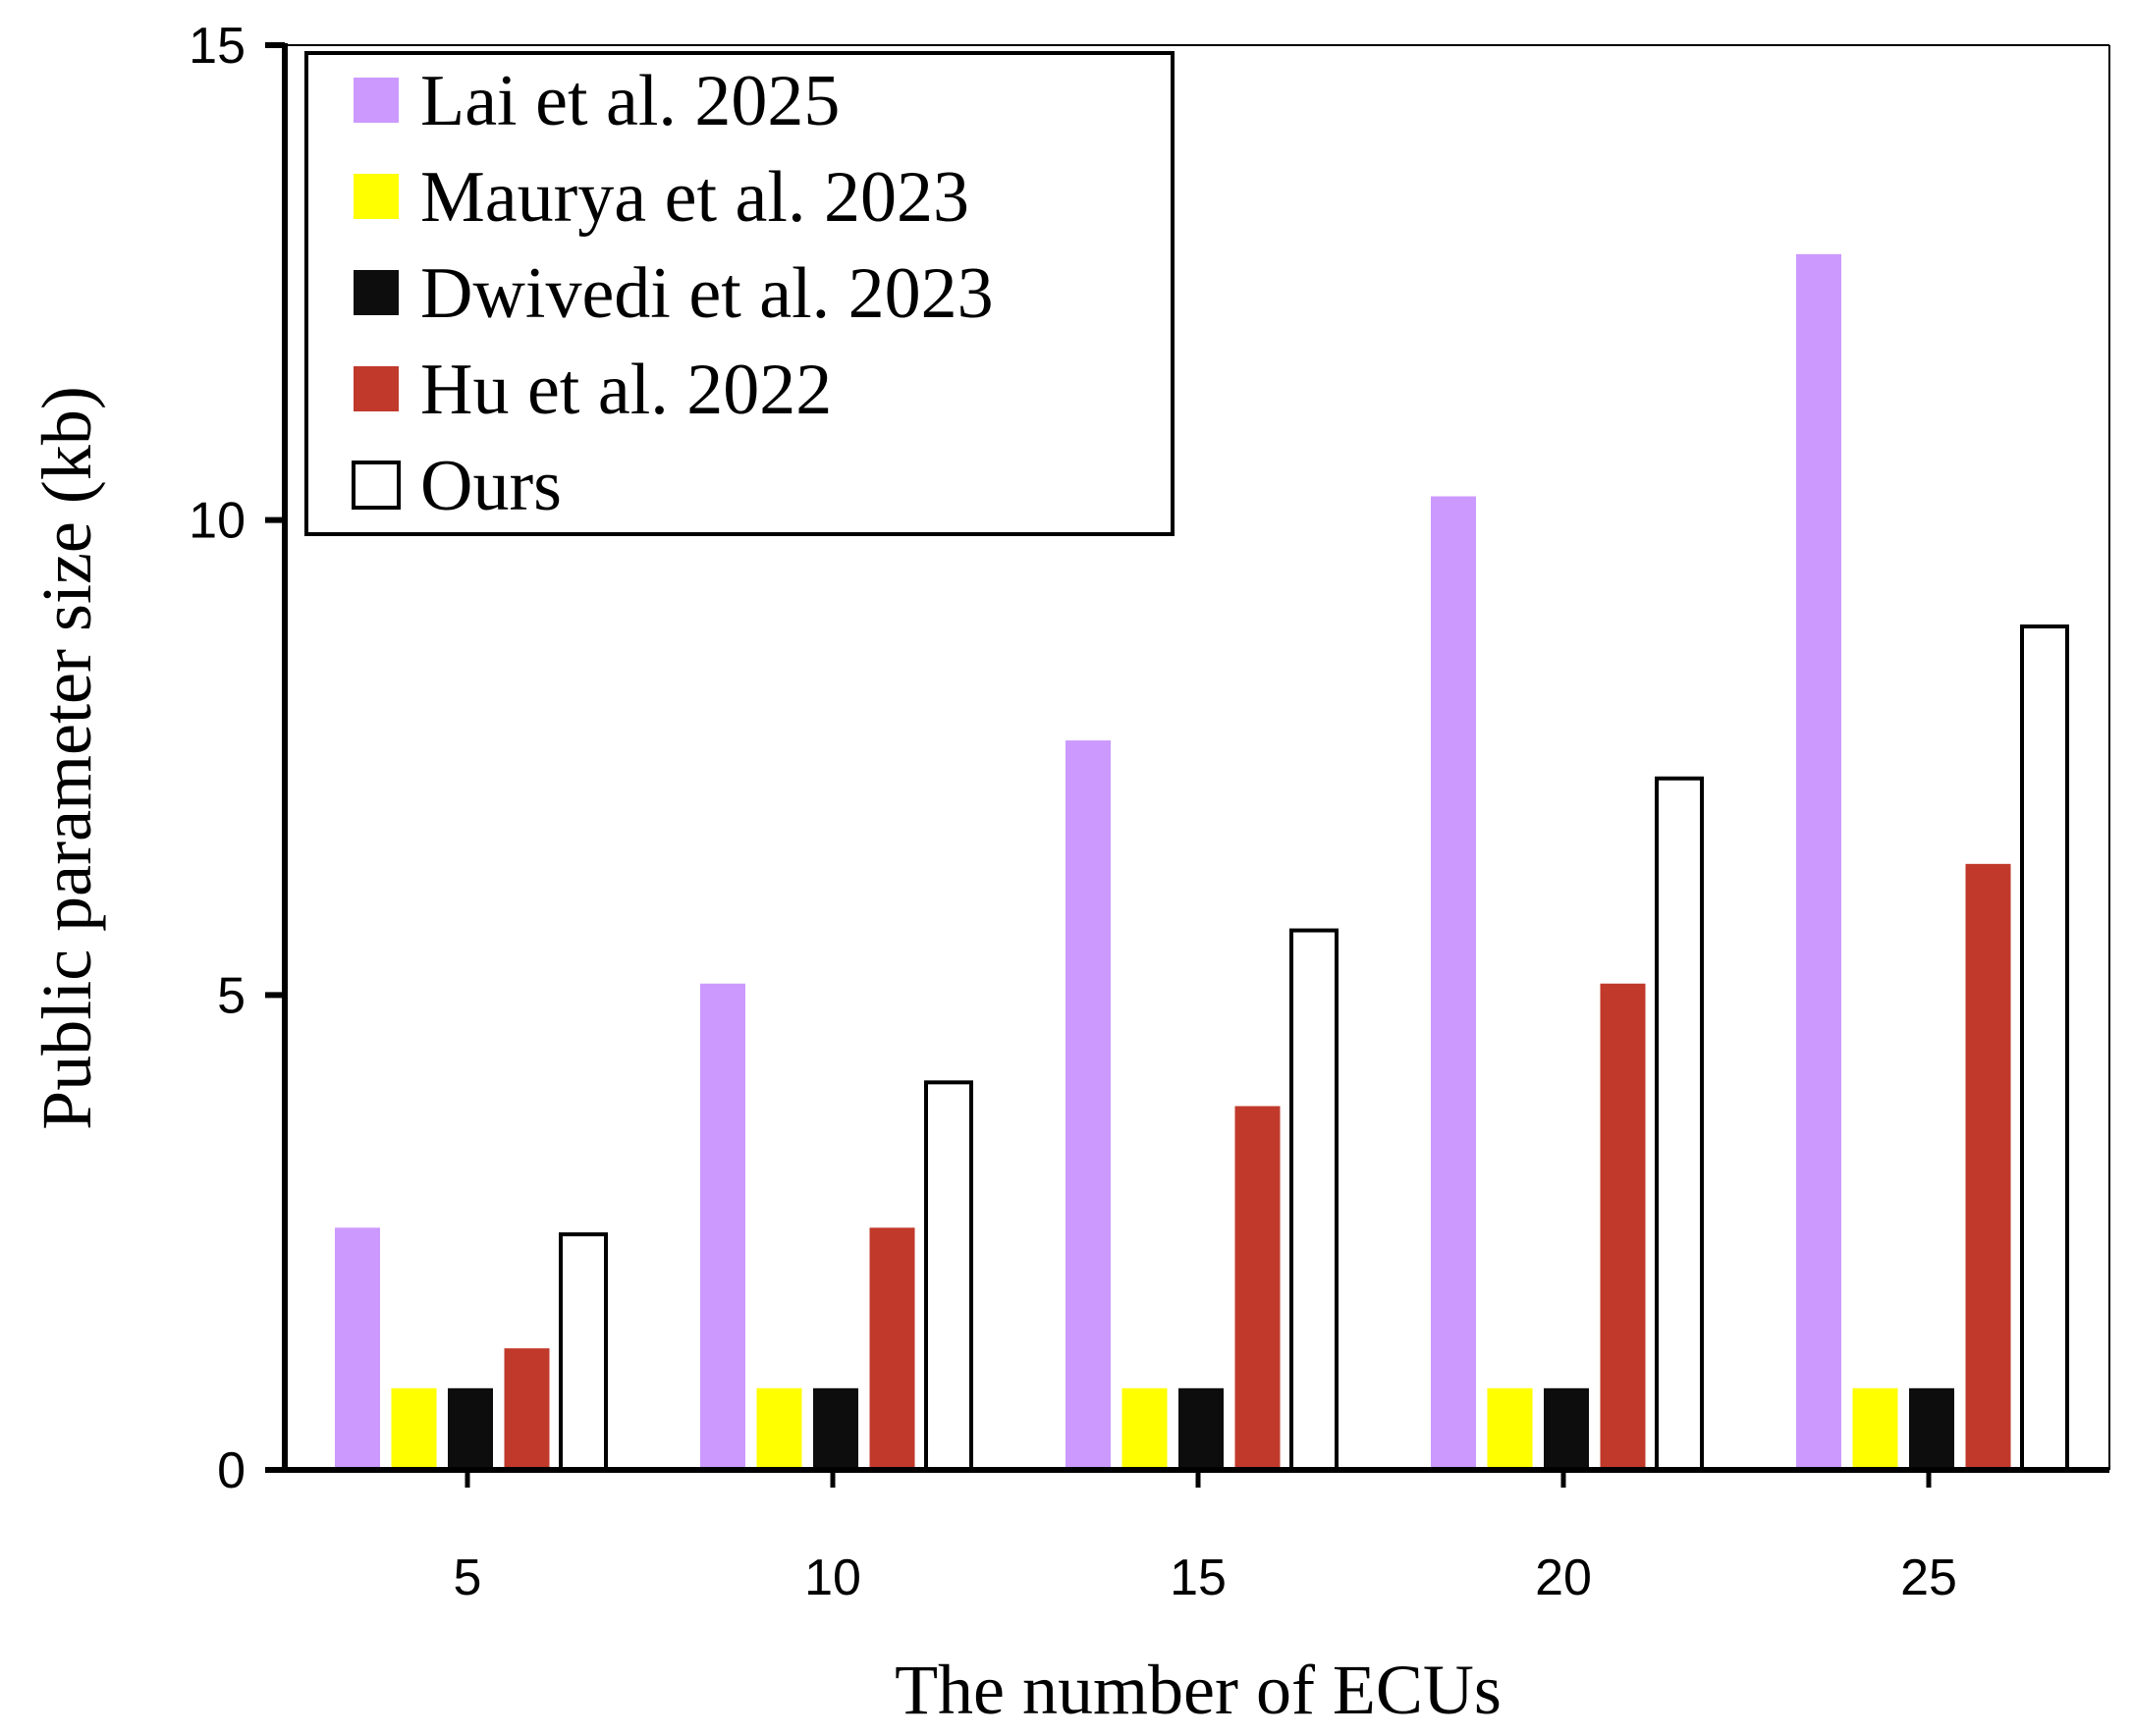 The width and height of the screenshot is (2132, 1736). I want to click on y-tick-label: 5, so click(231, 995).